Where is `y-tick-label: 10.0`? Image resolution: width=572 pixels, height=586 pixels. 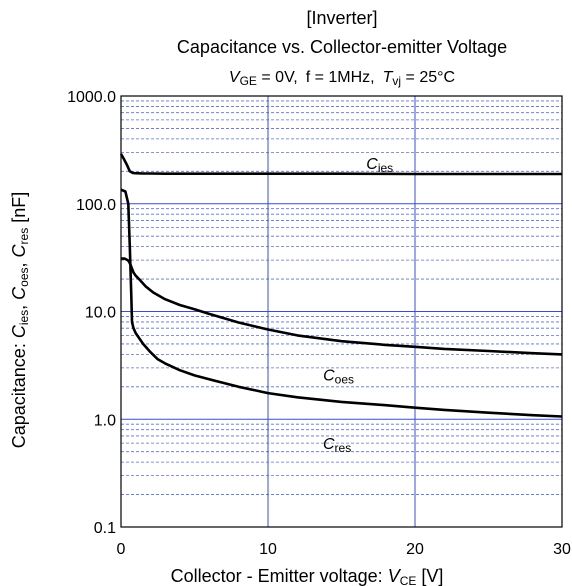
y-tick-label: 10.0 is located at coordinates (100, 313).